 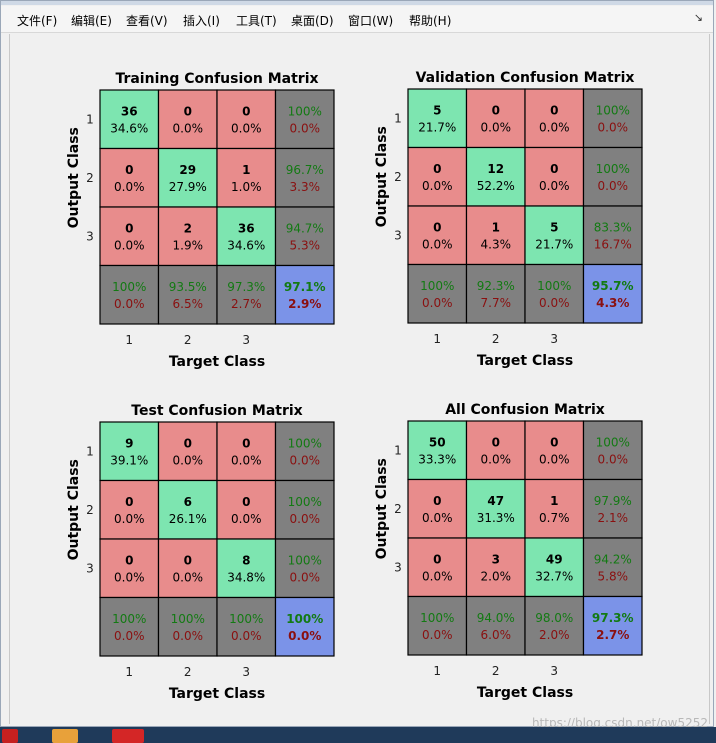 What do you see at coordinates (91, 21) in the screenshot?
I see `menu-edit: 编辑(E)` at bounding box center [91, 21].